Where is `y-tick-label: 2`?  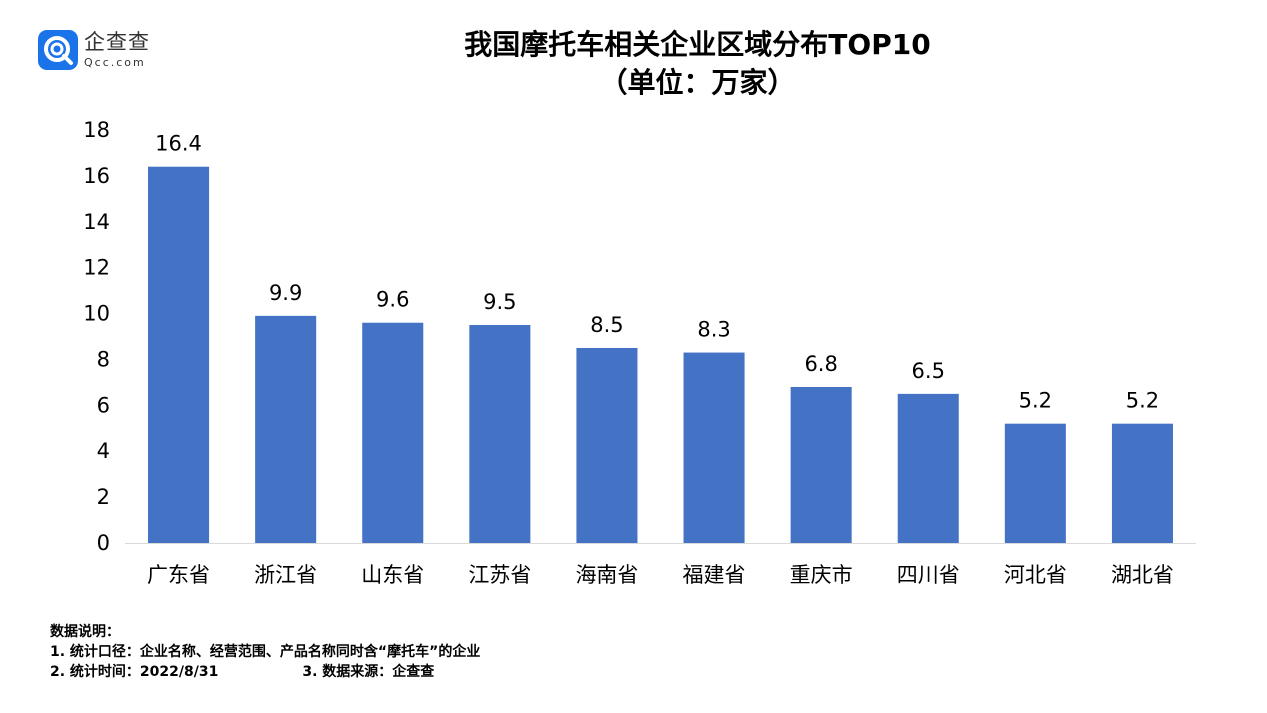 y-tick-label: 2 is located at coordinates (103, 497).